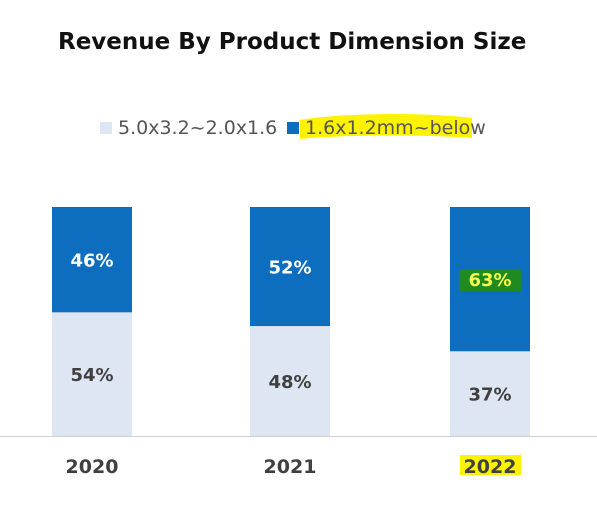  I want to click on data-label-2022-series-2: 63%, so click(489, 280).